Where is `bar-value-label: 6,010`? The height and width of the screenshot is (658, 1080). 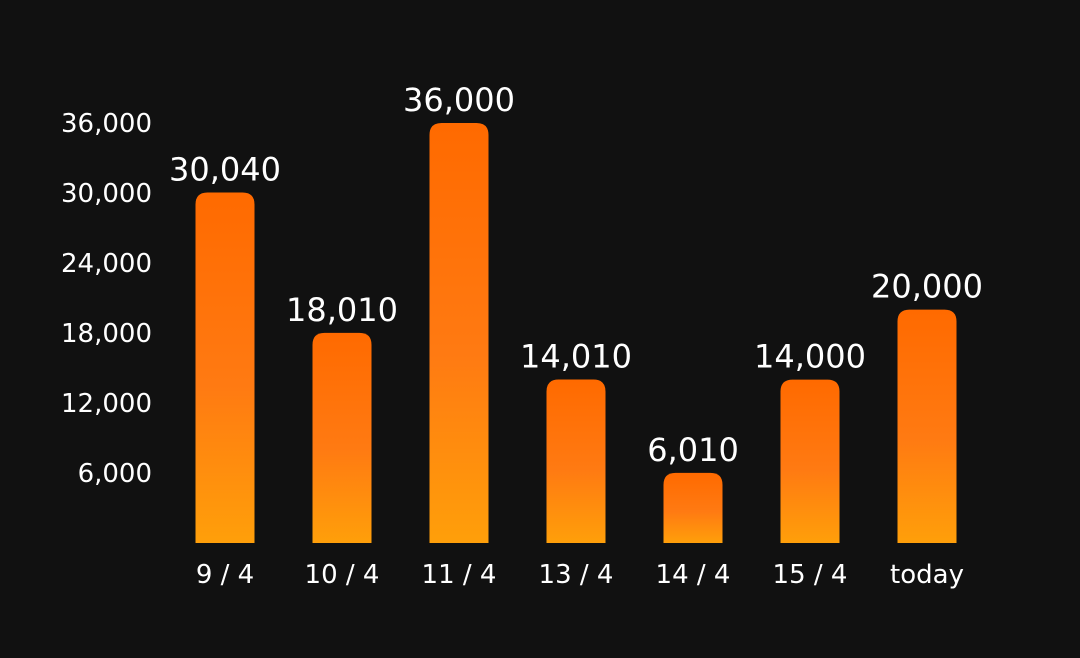
bar-value-label: 6,010 is located at coordinates (693, 450).